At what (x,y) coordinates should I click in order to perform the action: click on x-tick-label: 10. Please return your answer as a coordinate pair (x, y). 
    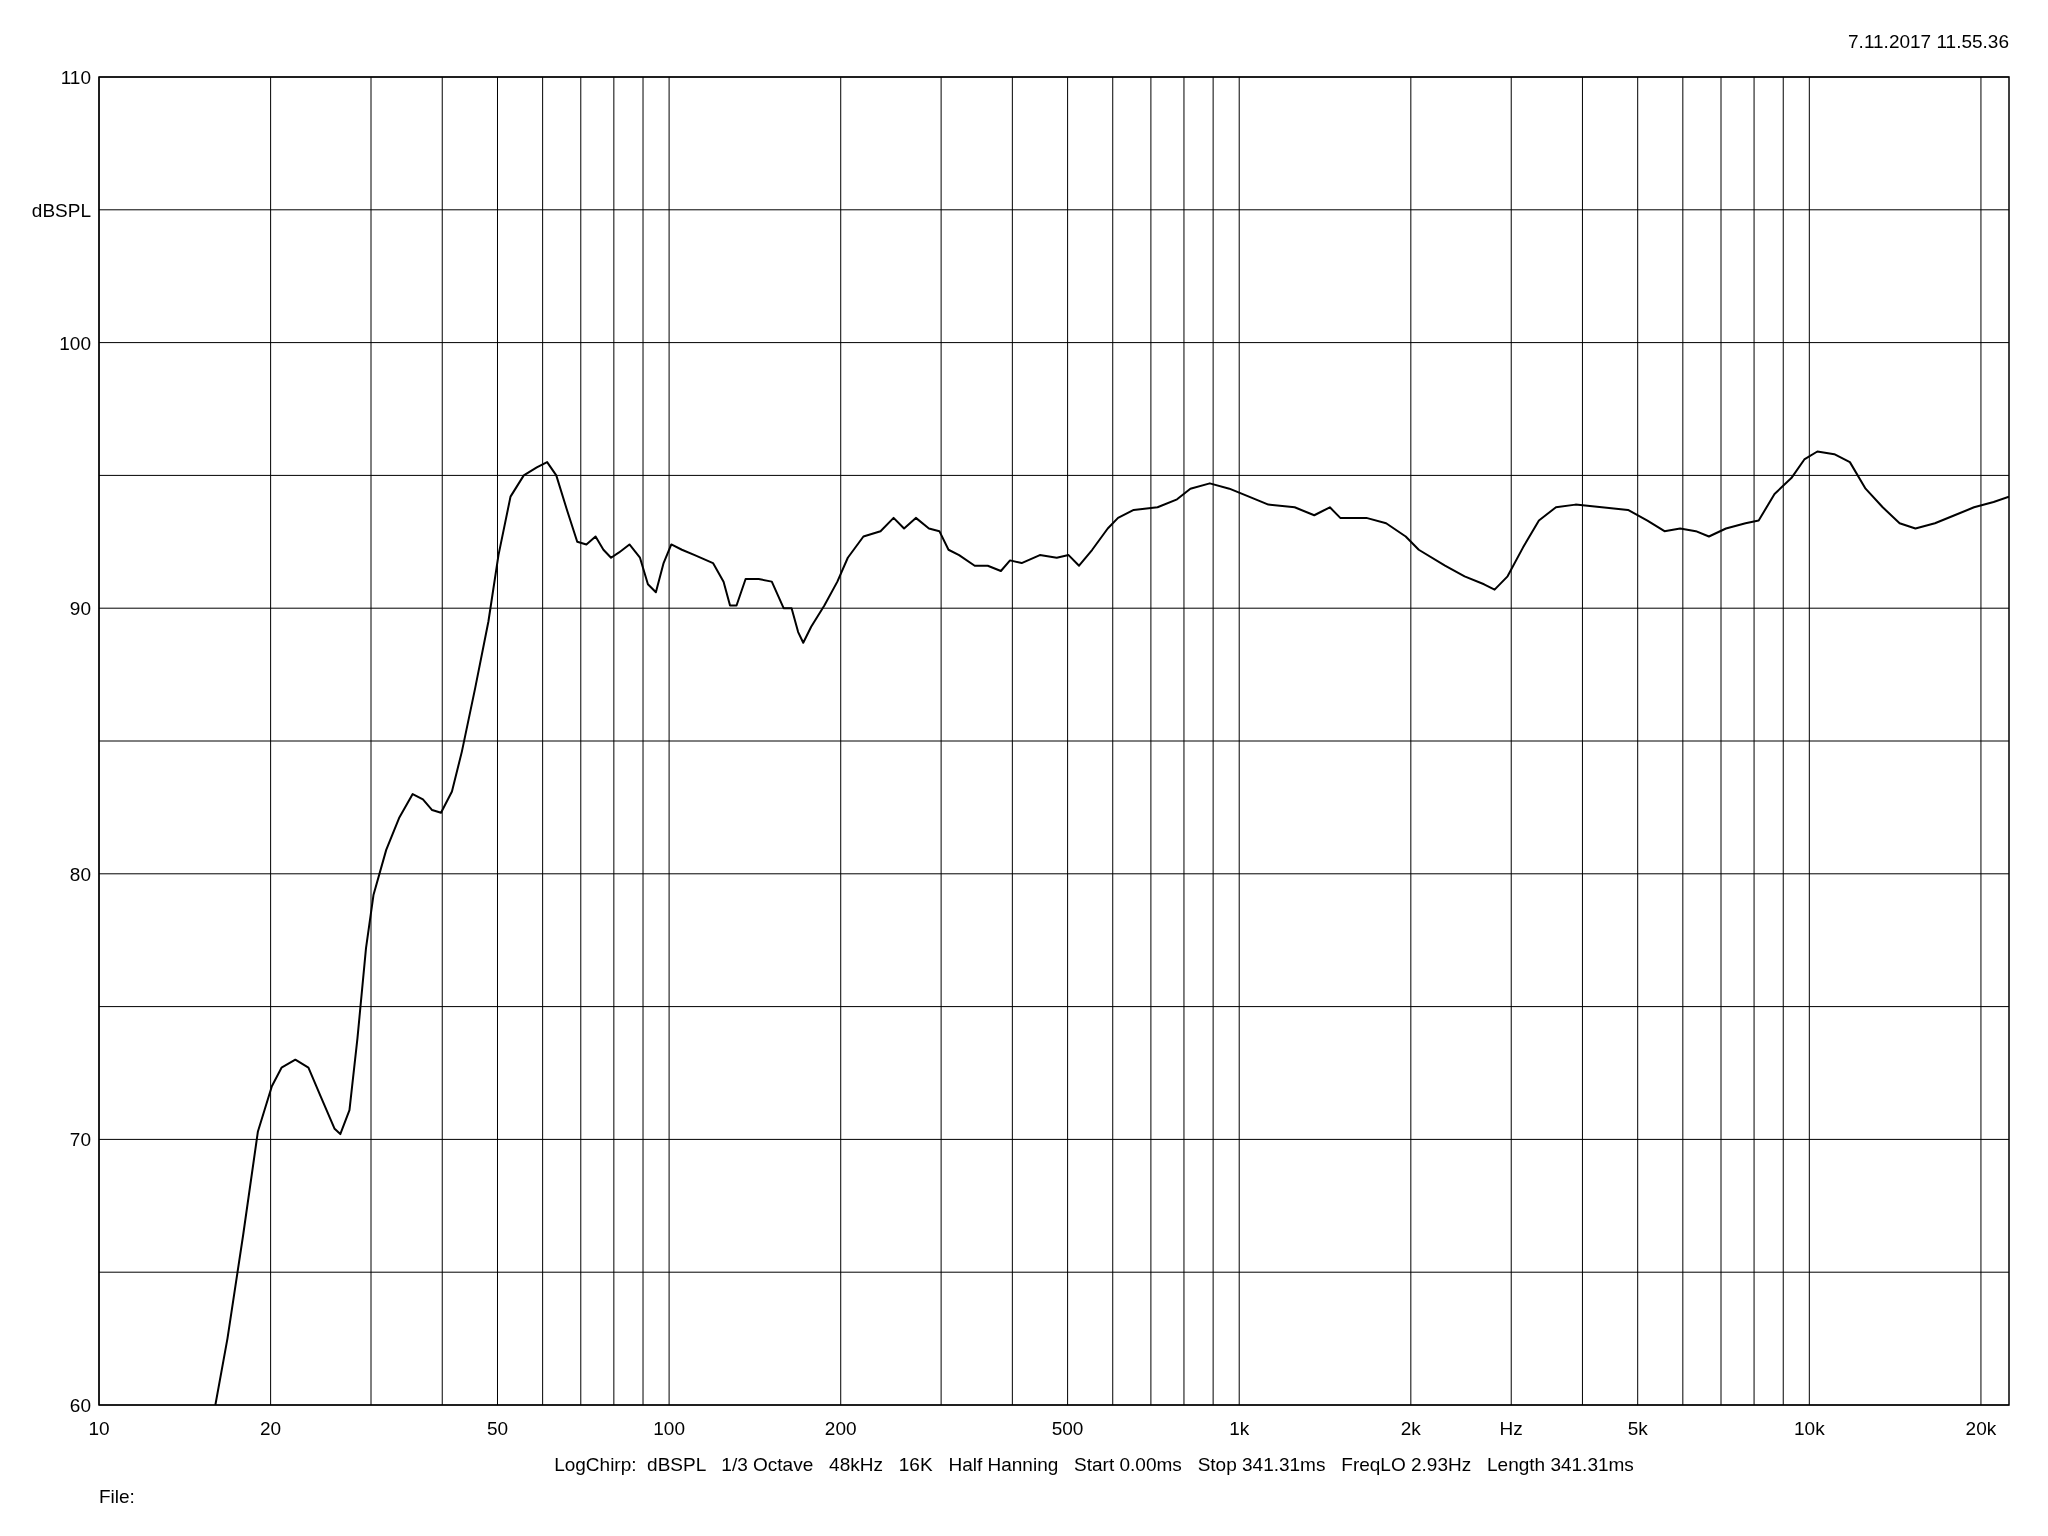
    Looking at the image, I should click on (99, 1428).